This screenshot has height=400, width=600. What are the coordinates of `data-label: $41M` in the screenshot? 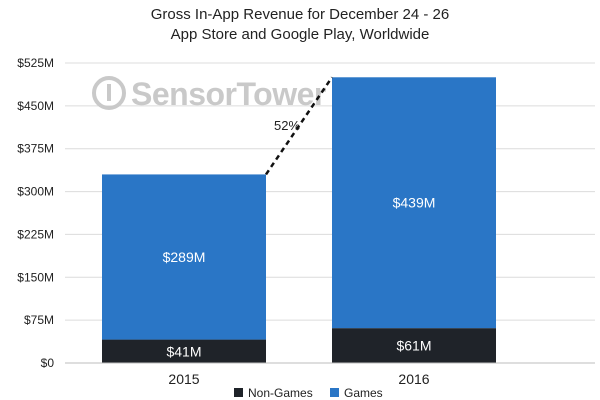 It's located at (183, 351).